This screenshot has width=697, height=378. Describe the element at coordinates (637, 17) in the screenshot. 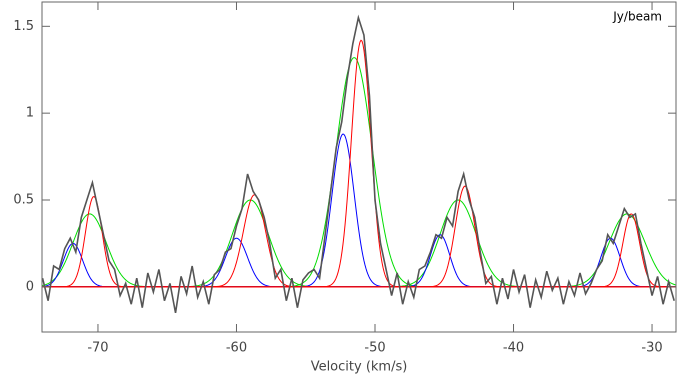

I see `unit-annotation: Jy/beam` at that location.